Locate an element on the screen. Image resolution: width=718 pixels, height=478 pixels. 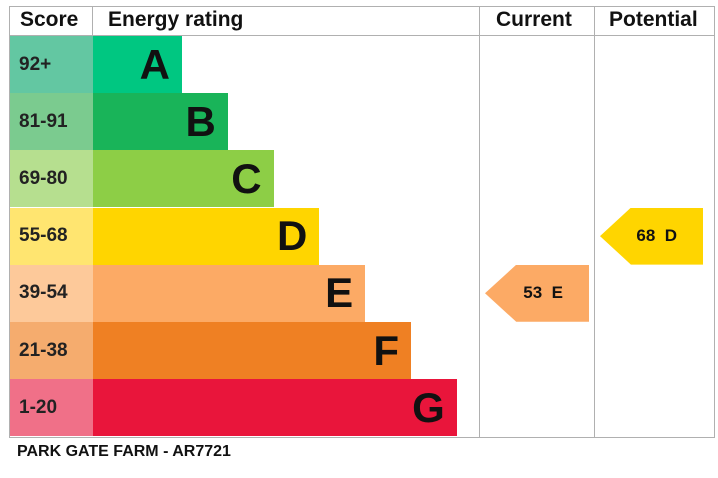
potential-rating-label: 68 D is located at coordinates (656, 236).